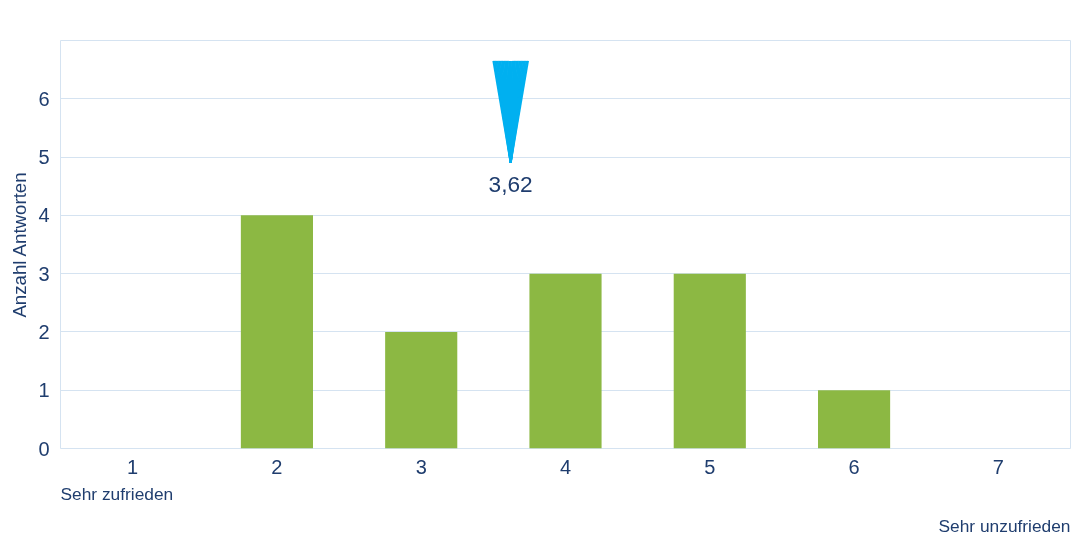 The image size is (1090, 540). Describe the element at coordinates (44, 331) in the screenshot. I see `y-tick-label: 2` at that location.